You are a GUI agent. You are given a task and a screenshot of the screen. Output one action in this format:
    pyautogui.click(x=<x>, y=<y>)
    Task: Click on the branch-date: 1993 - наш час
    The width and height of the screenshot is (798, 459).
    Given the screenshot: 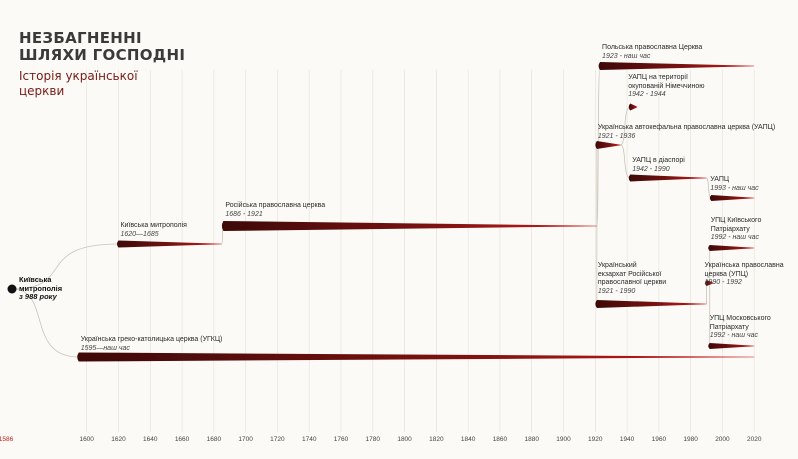 What is the action you would take?
    pyautogui.click(x=734, y=188)
    